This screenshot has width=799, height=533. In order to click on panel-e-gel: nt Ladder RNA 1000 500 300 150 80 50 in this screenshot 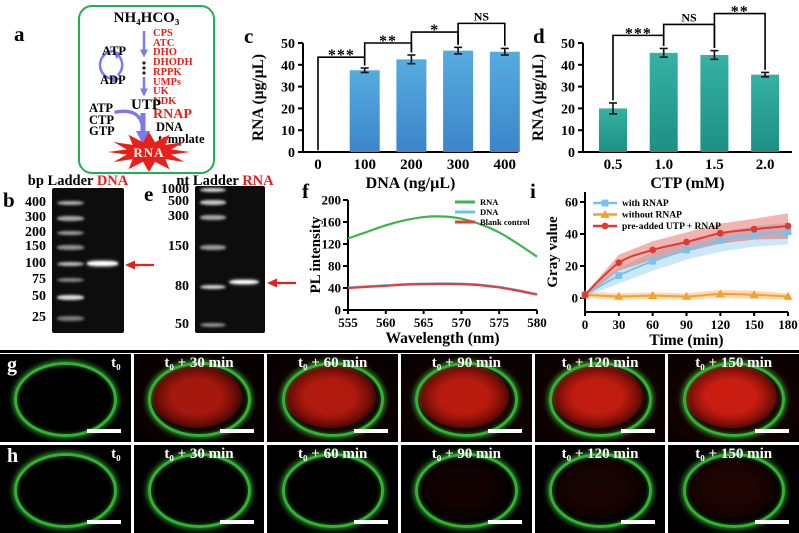, I will do `click(225, 263)`.